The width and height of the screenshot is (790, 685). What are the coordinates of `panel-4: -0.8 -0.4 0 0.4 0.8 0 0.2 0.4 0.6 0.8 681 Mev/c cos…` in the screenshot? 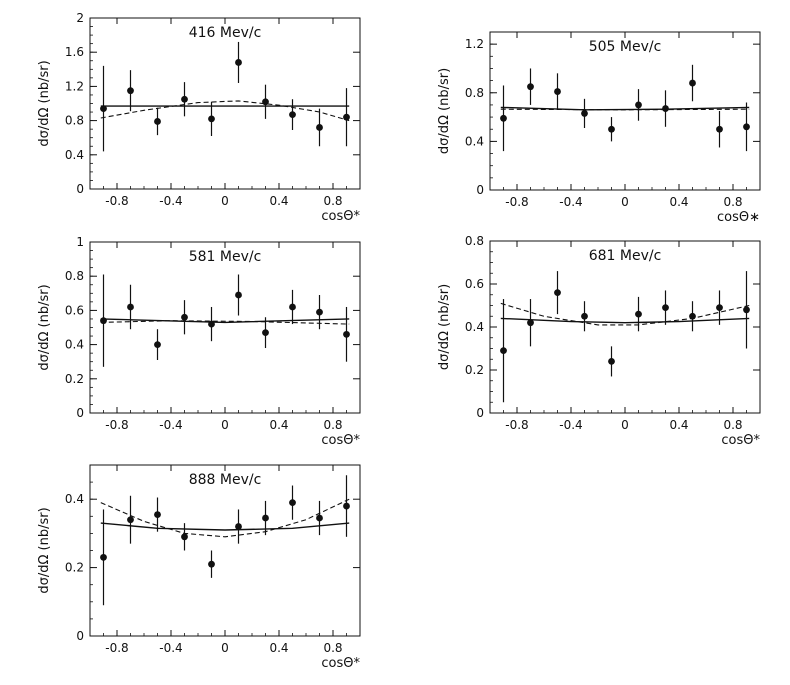 It's located at (599, 341).